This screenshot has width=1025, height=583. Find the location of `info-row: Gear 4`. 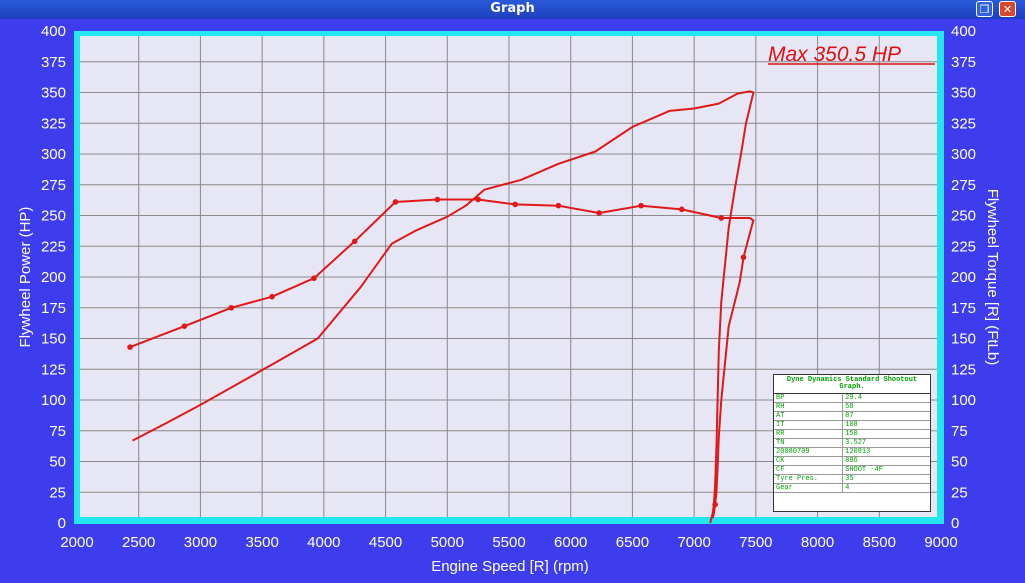

info-row: Gear 4 is located at coordinates (852, 488).